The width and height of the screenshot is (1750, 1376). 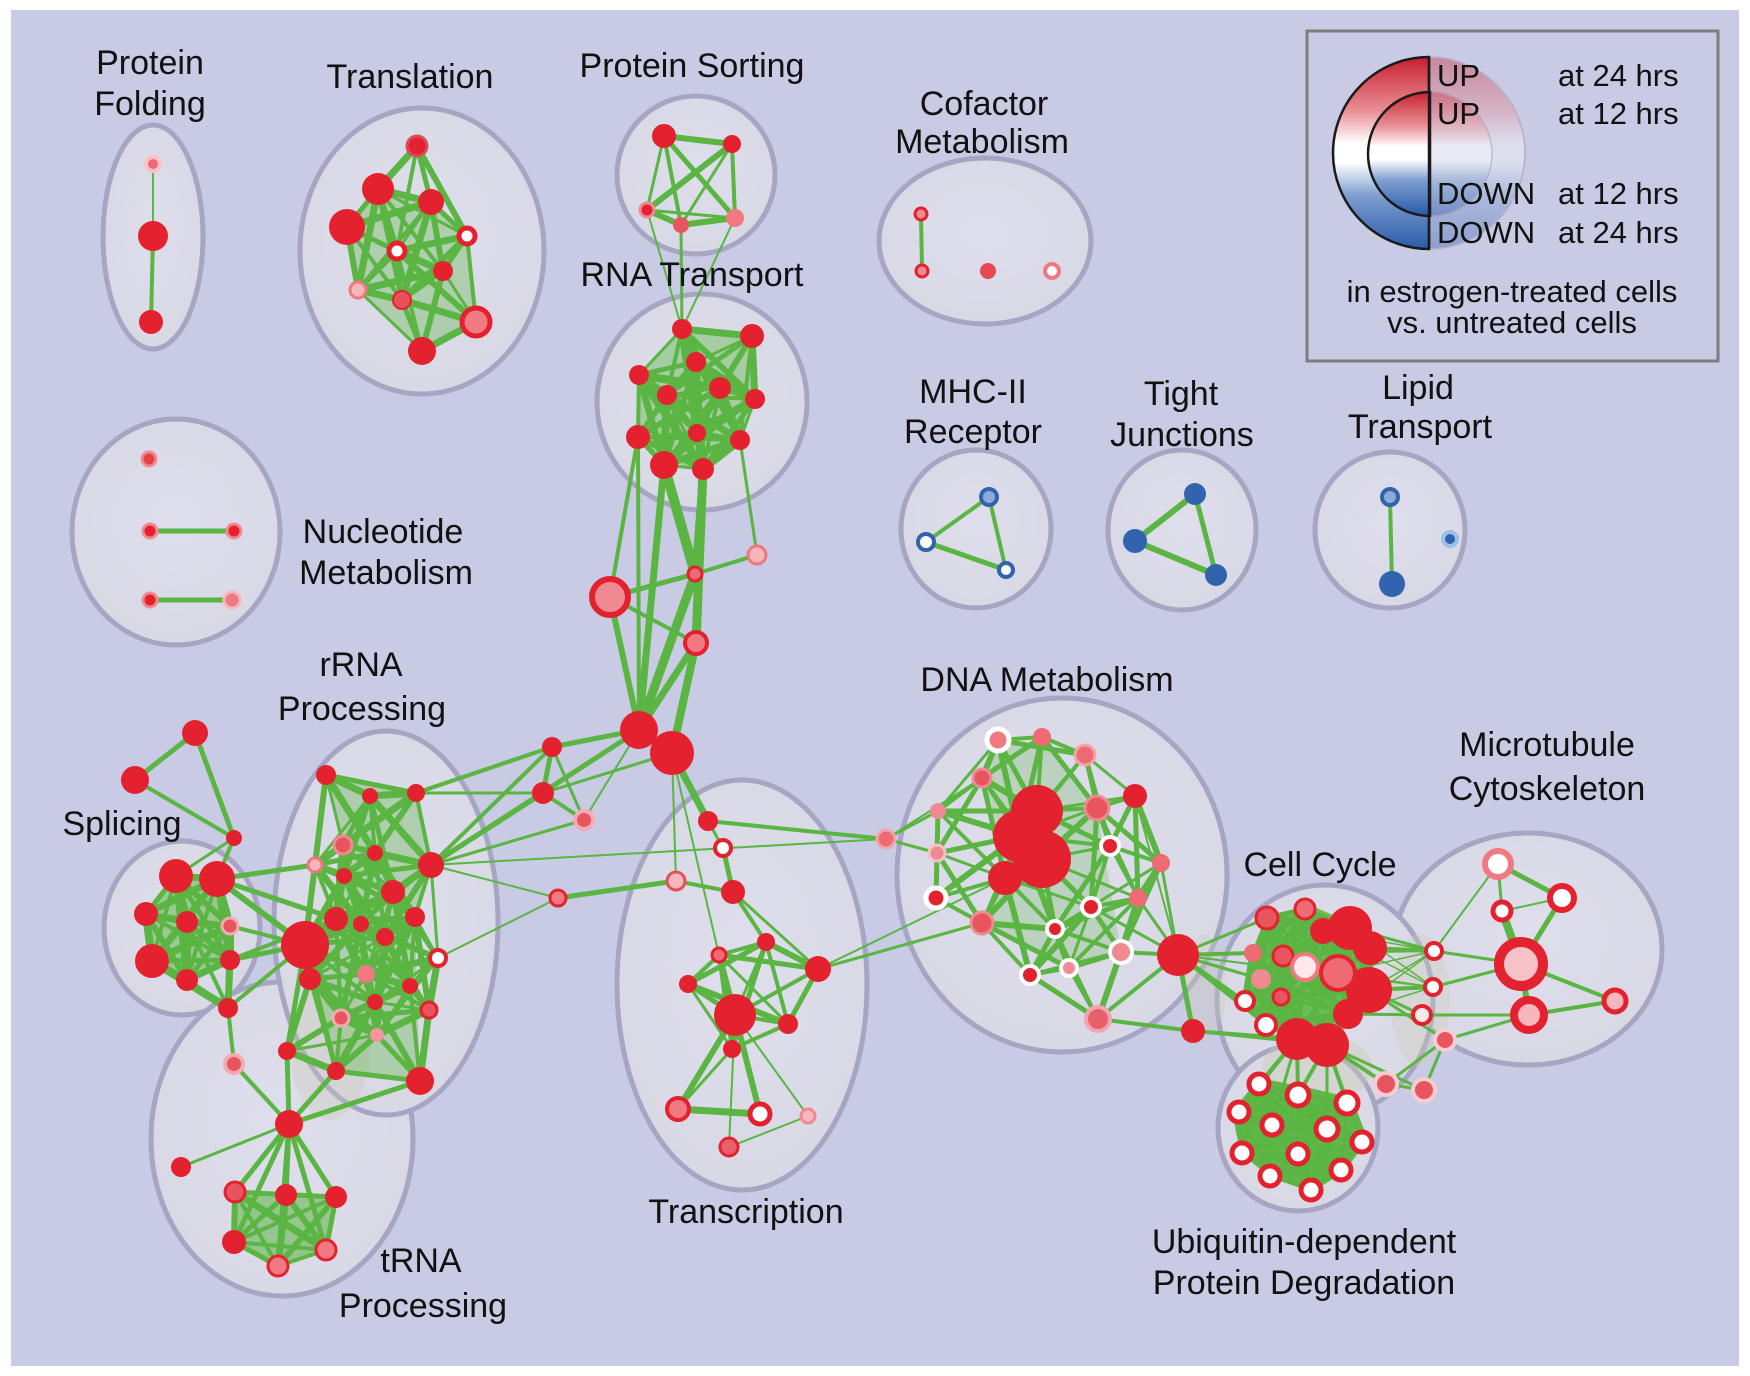 What do you see at coordinates (1046, 680) in the screenshot?
I see `svg-text: DNA Metabolism` at bounding box center [1046, 680].